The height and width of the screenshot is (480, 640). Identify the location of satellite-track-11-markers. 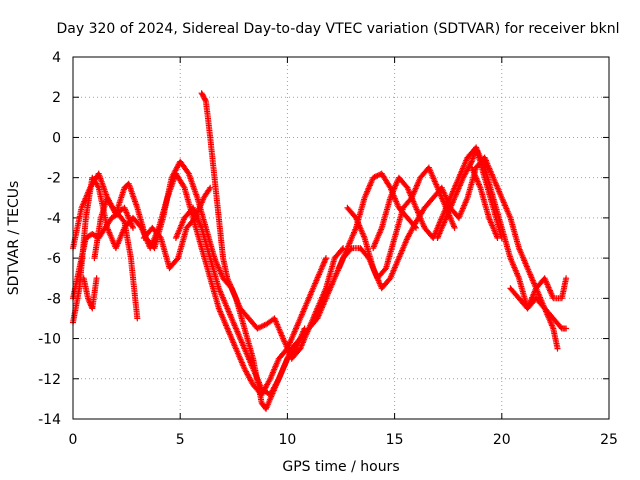
(469, 192).